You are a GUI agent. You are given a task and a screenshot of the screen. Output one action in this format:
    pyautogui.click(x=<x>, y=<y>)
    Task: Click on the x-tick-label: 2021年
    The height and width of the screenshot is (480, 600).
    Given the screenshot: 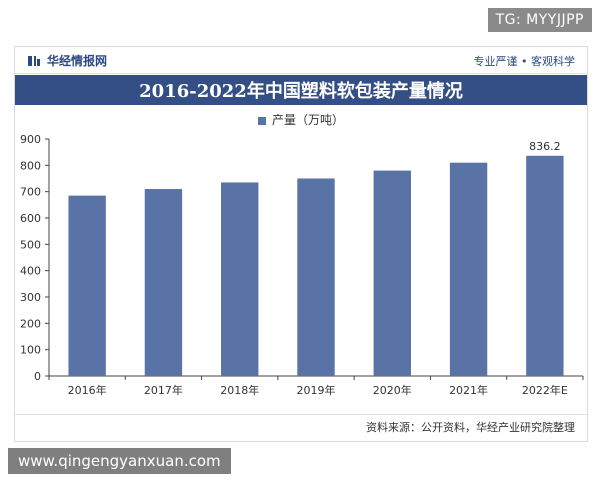 What is the action you would take?
    pyautogui.click(x=468, y=390)
    